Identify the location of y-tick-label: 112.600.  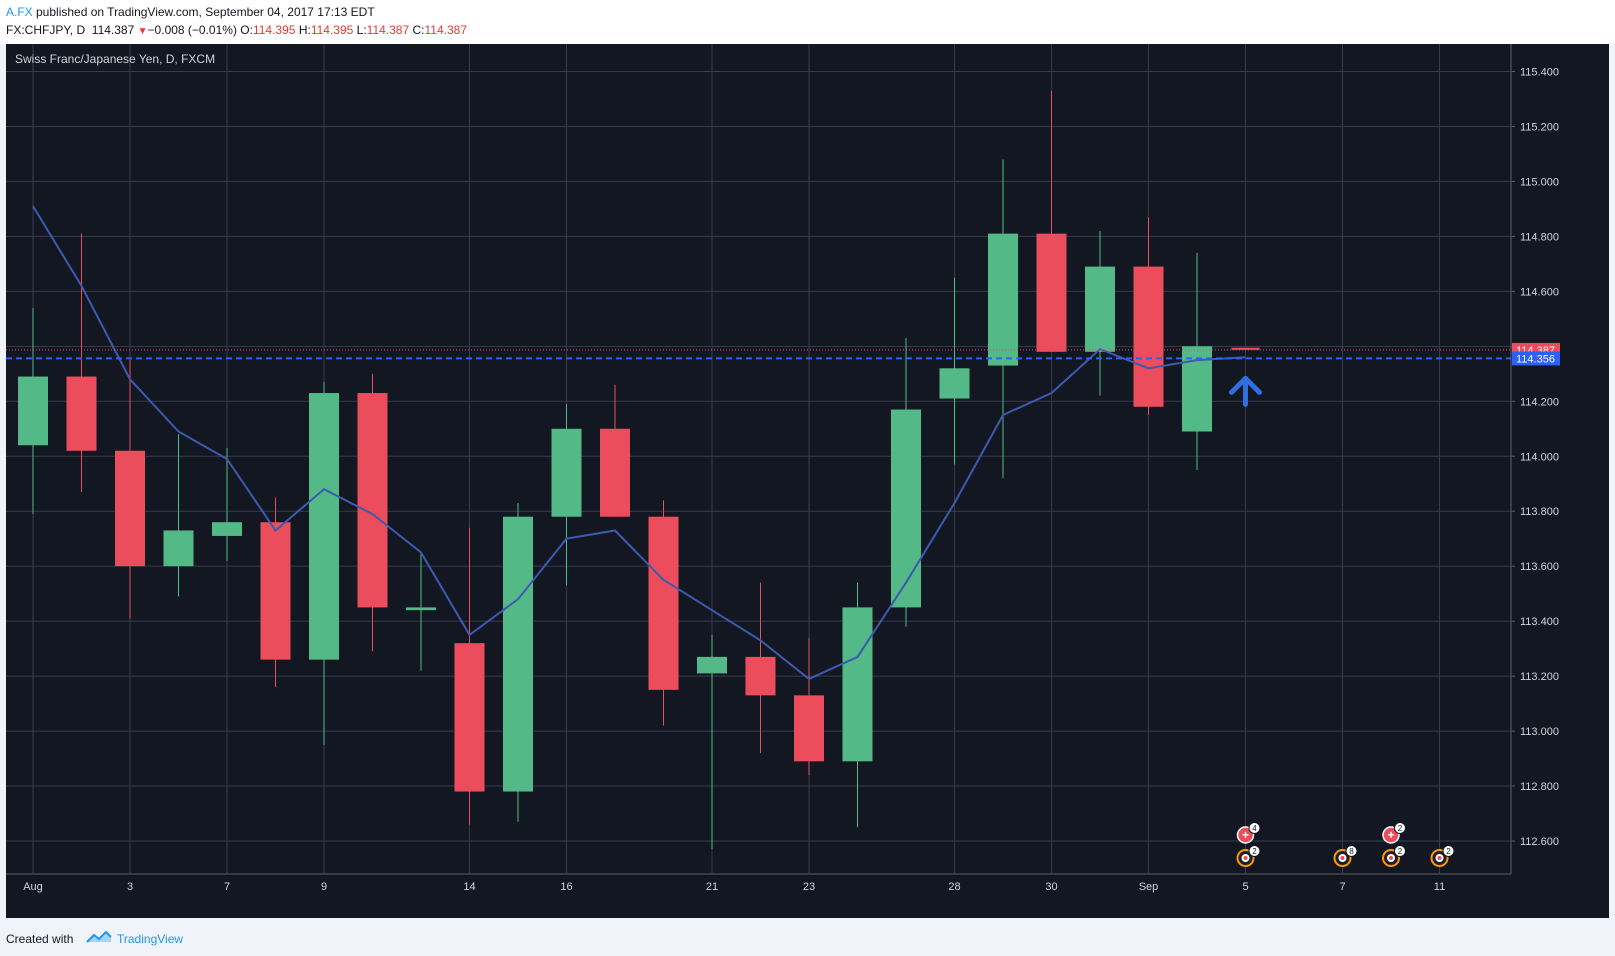
(1539, 842).